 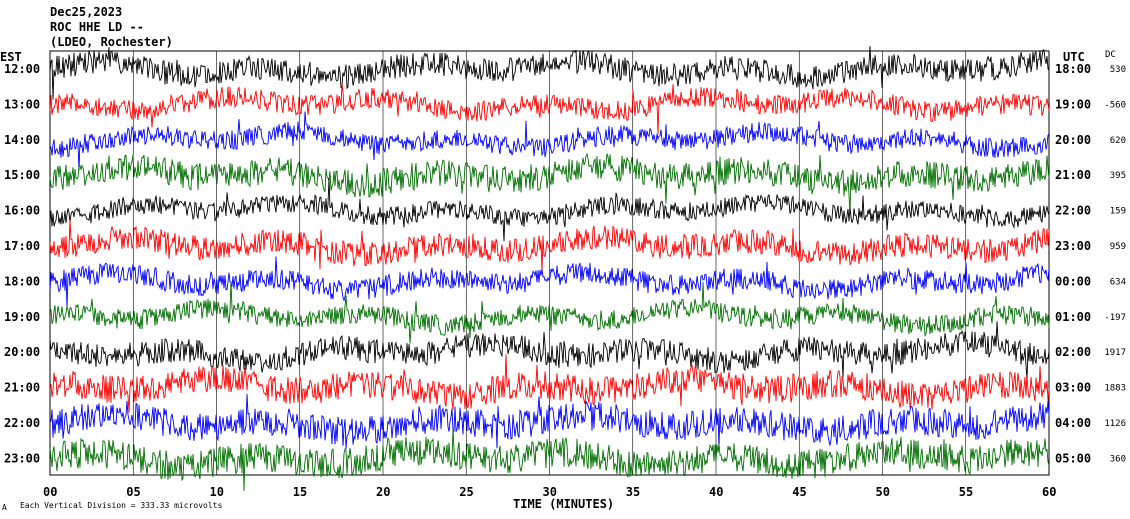 I want to click on x-tick-15: 15, so click(x=300, y=492).